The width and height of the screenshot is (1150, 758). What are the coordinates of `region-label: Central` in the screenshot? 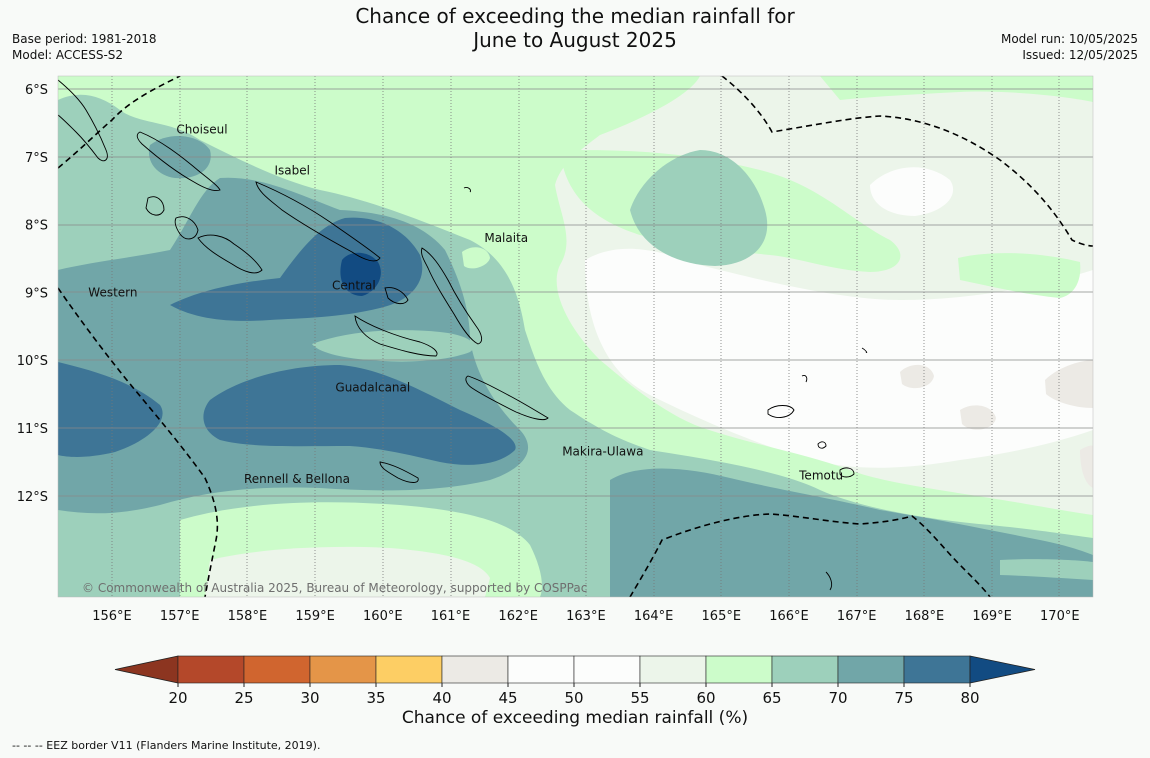 It's located at (354, 286).